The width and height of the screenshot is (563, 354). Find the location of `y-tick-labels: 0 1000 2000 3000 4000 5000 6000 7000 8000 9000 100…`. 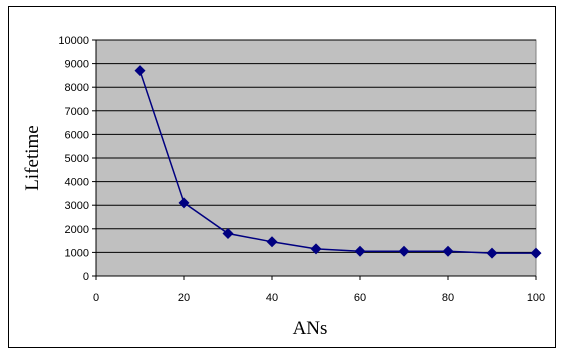

y-tick-labels: 0 1000 2000 3000 4000 5000 6000 7000 8000 9000 100… is located at coordinates (77, 159).